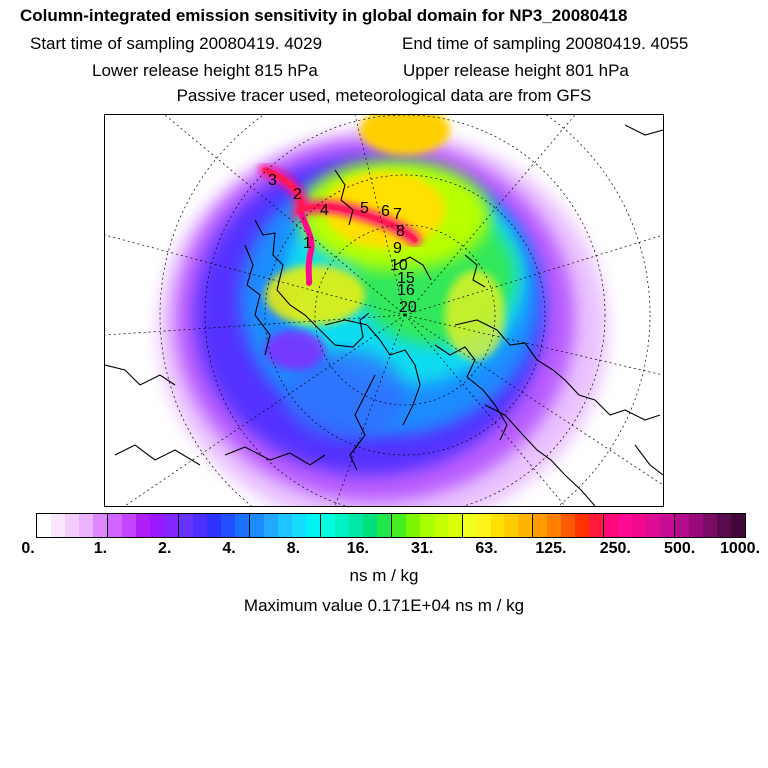 Image resolution: width=768 pixels, height=768 pixels. What do you see at coordinates (516, 70) in the screenshot?
I see `upper-release-height-label: Upper release height 801 hPa` at bounding box center [516, 70].